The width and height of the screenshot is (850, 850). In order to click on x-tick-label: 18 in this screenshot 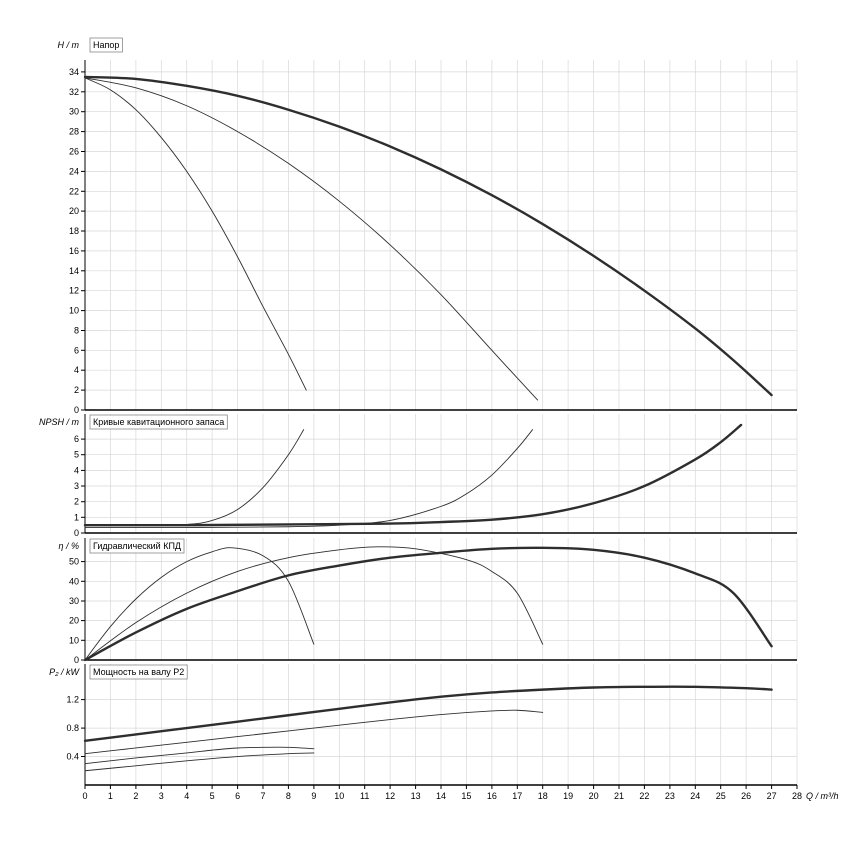, I will do `click(543, 796)`.